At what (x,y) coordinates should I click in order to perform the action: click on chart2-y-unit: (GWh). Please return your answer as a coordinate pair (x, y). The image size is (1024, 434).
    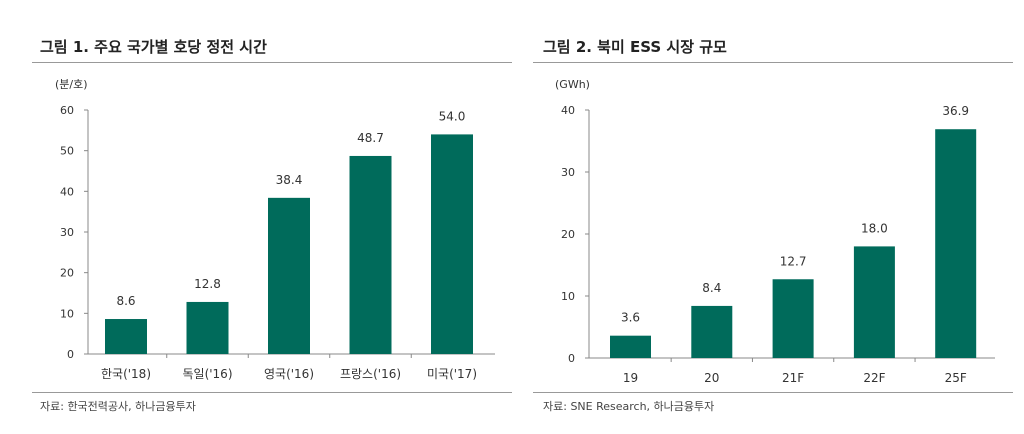
    Looking at the image, I should click on (572, 84).